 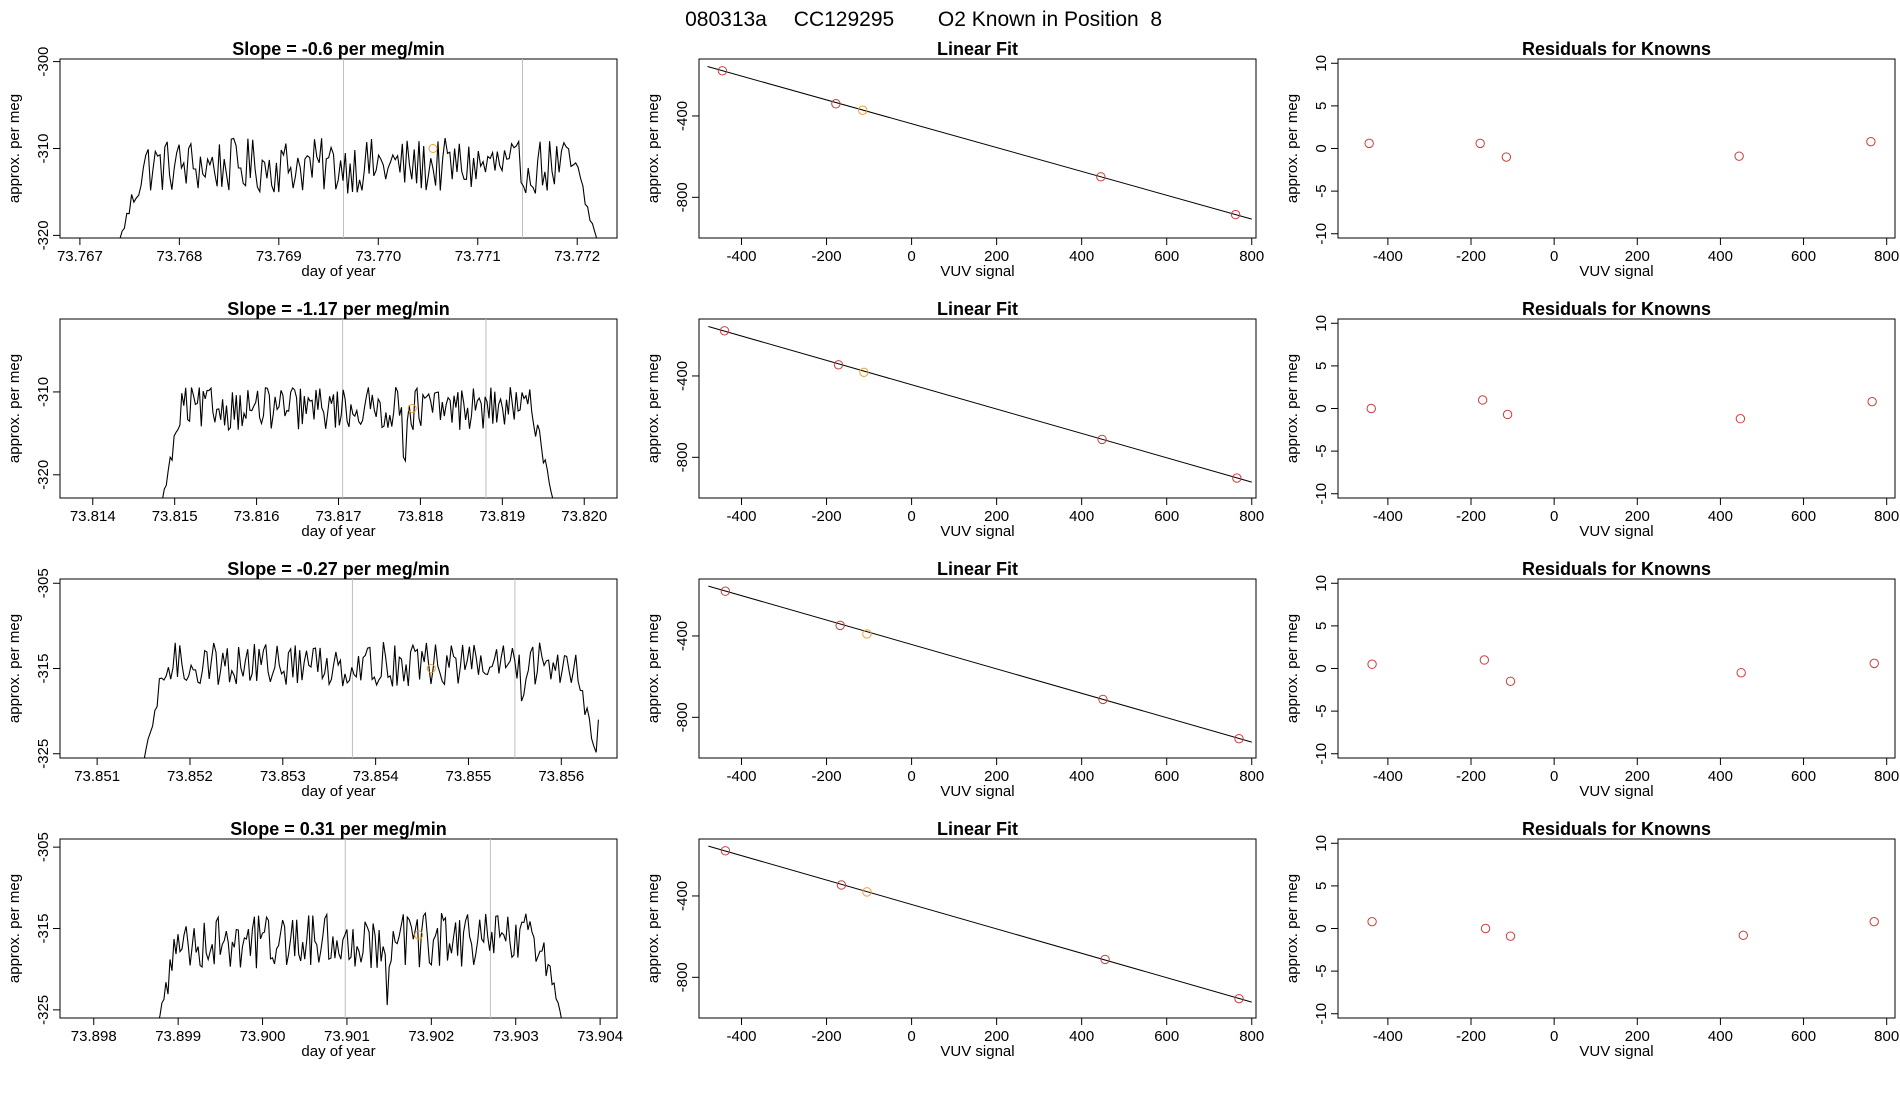 I want to click on position-label: O2 Known in Position 8, so click(x=1050, y=19).